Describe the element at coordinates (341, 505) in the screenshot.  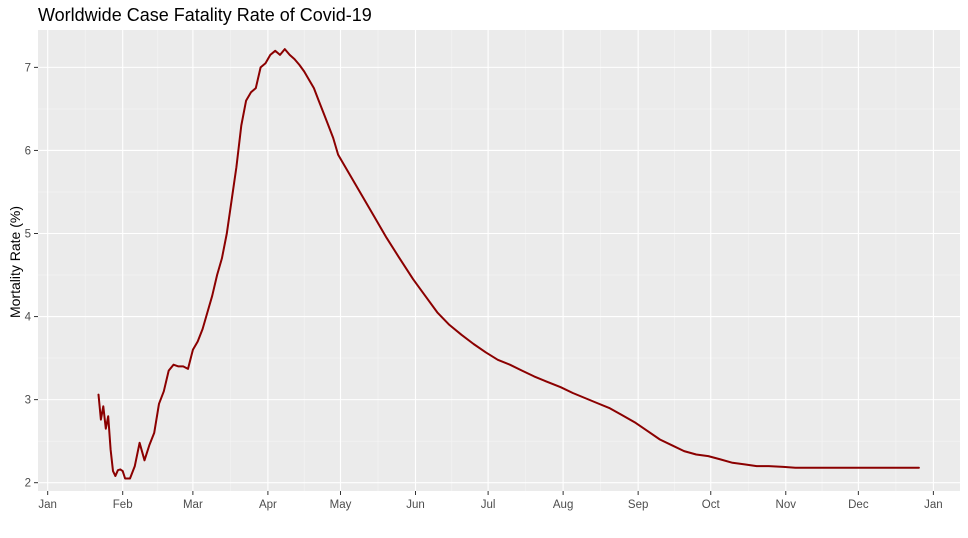
I see `x-tick-label: May` at that location.